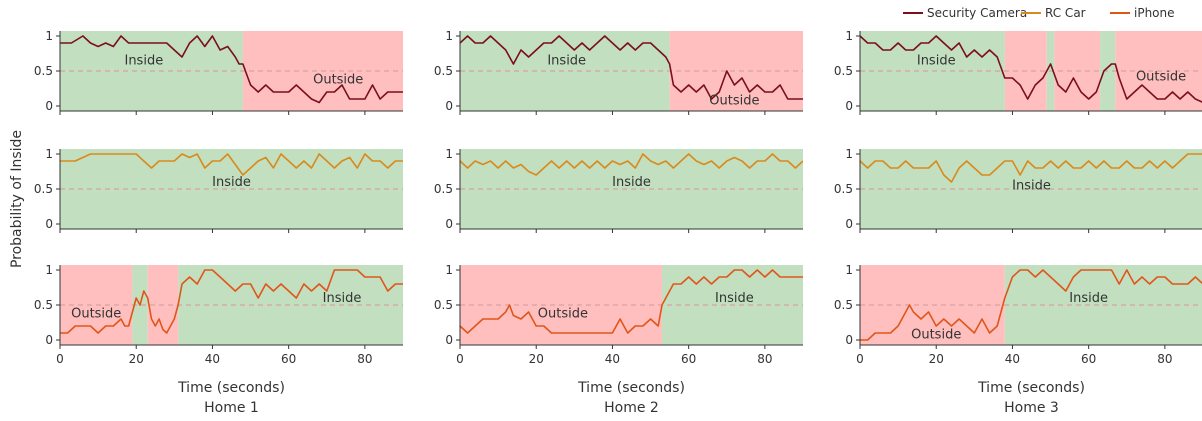  I want to click on legend-entry: RC Car, so click(1053, 13).